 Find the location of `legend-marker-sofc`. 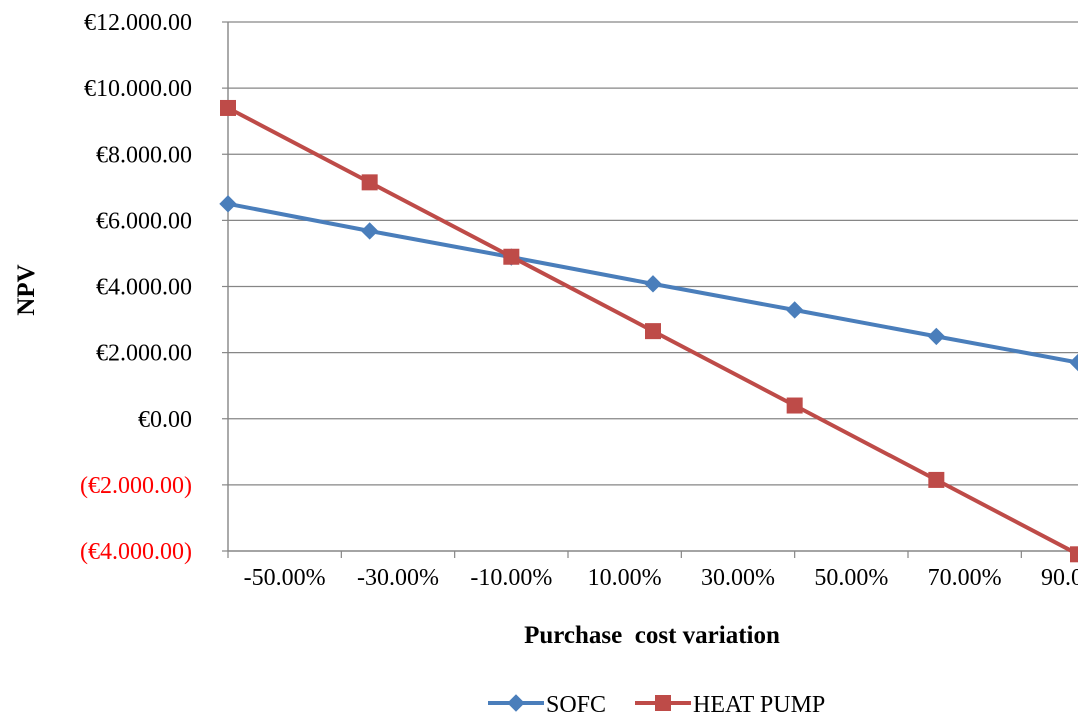

legend-marker-sofc is located at coordinates (516, 703).